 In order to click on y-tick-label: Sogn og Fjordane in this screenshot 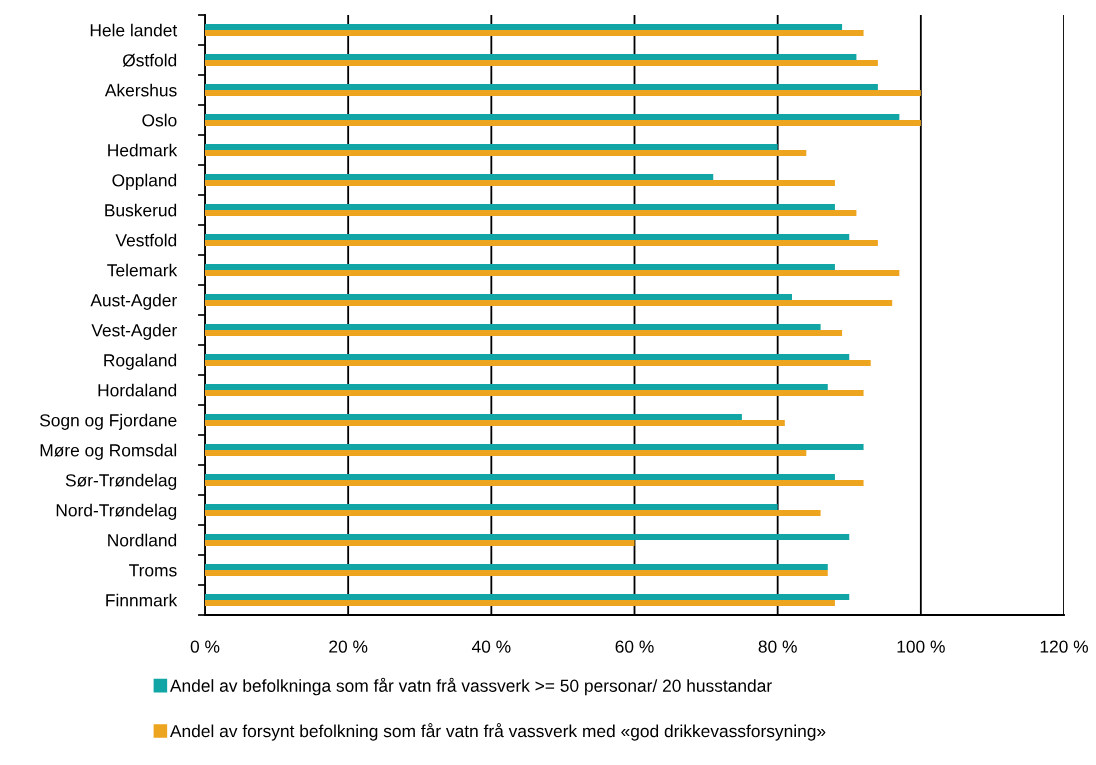, I will do `click(108, 421)`.